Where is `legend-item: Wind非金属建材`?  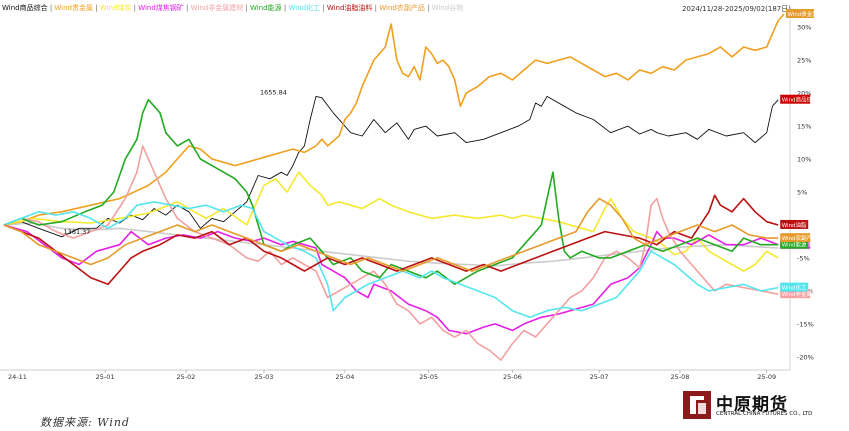
legend-item: Wind非金属建材 is located at coordinates (217, 8).